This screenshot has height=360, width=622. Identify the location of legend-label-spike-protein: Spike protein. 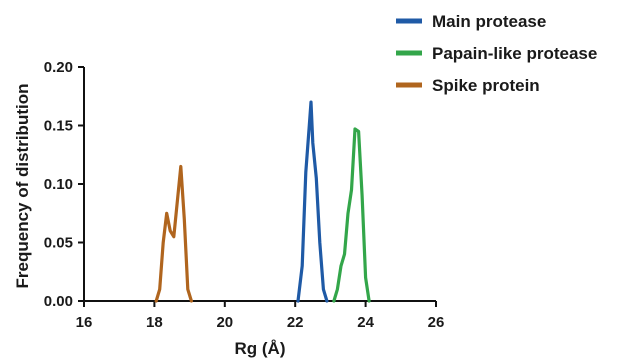
(486, 85).